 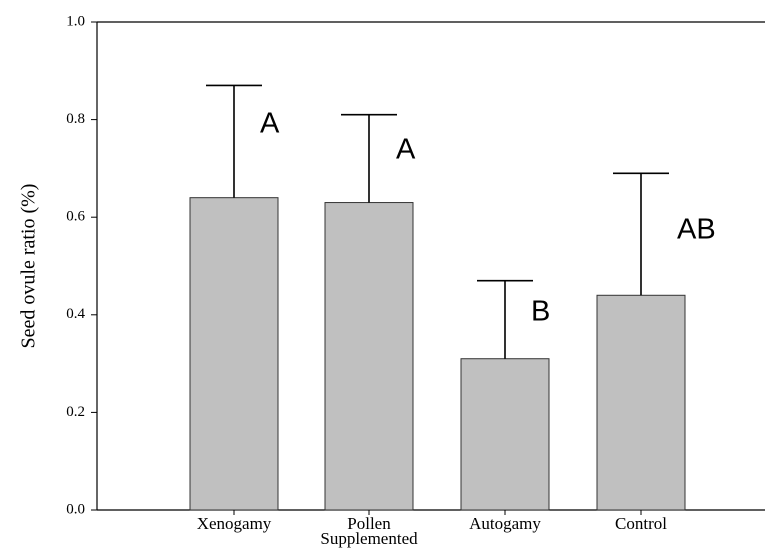 What do you see at coordinates (75, 314) in the screenshot?
I see `y-tick-label: 0.4` at bounding box center [75, 314].